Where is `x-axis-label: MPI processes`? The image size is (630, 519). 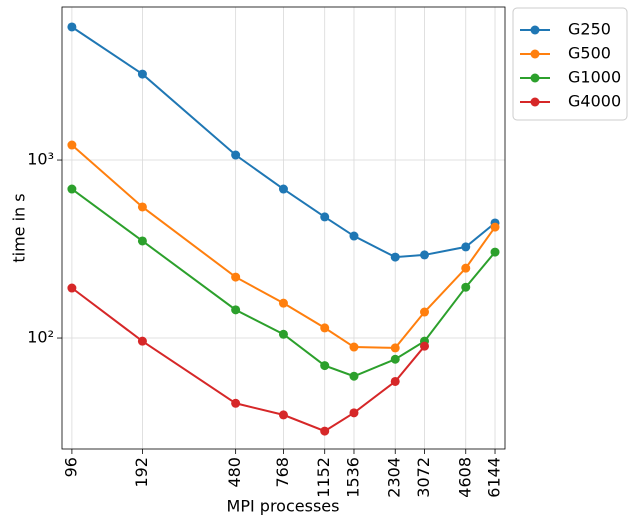 x-axis-label: MPI processes is located at coordinates (283, 506).